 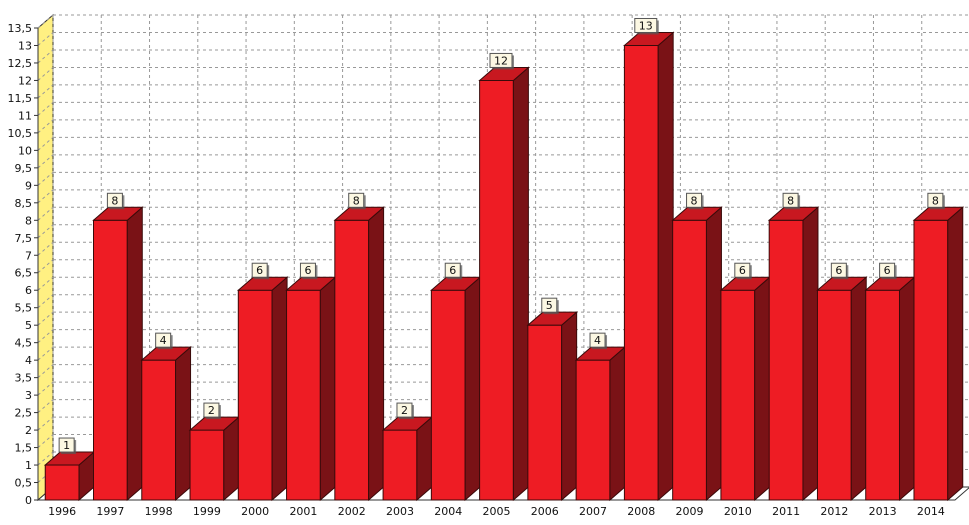 What do you see at coordinates (25, 150) in the screenshot?
I see `y-tick-label: 10` at bounding box center [25, 150].